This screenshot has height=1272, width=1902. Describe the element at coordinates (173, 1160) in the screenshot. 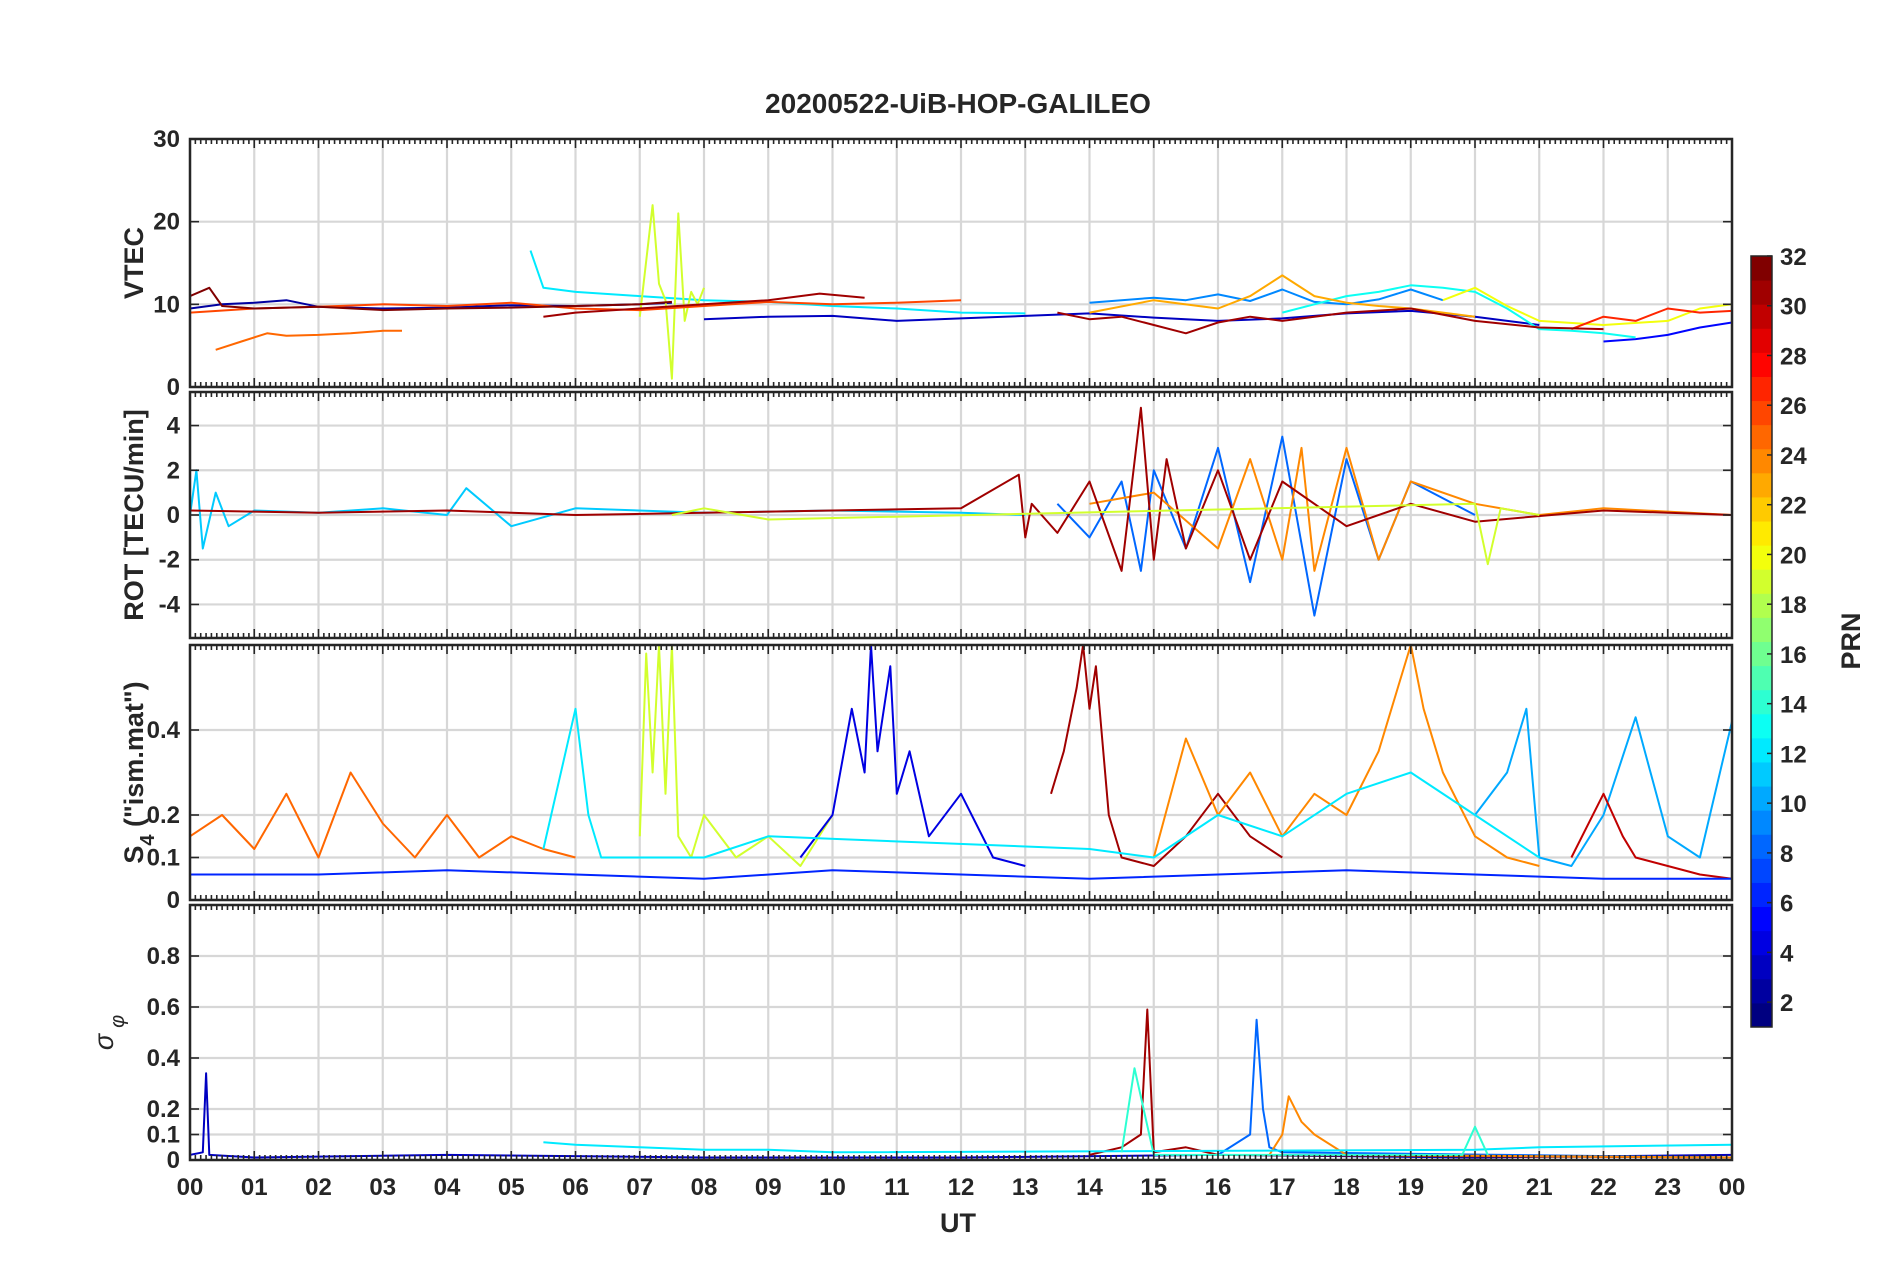

I see `sigma-phi-y-tick-label: 0` at that location.